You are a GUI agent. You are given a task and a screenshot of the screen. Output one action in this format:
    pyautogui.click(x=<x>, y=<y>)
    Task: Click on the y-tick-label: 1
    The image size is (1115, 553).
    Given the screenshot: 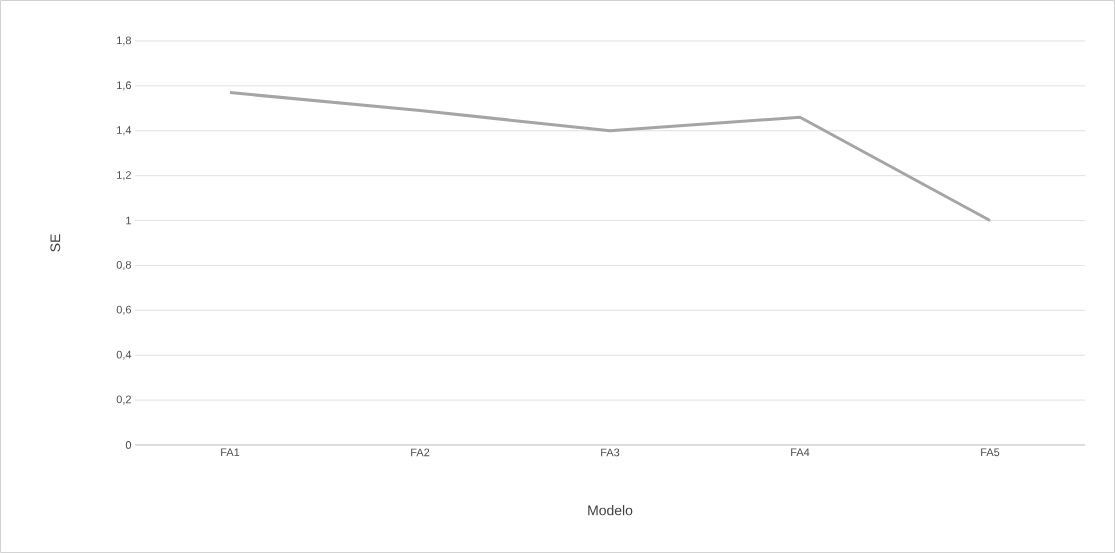 What is the action you would take?
    pyautogui.click(x=128, y=220)
    